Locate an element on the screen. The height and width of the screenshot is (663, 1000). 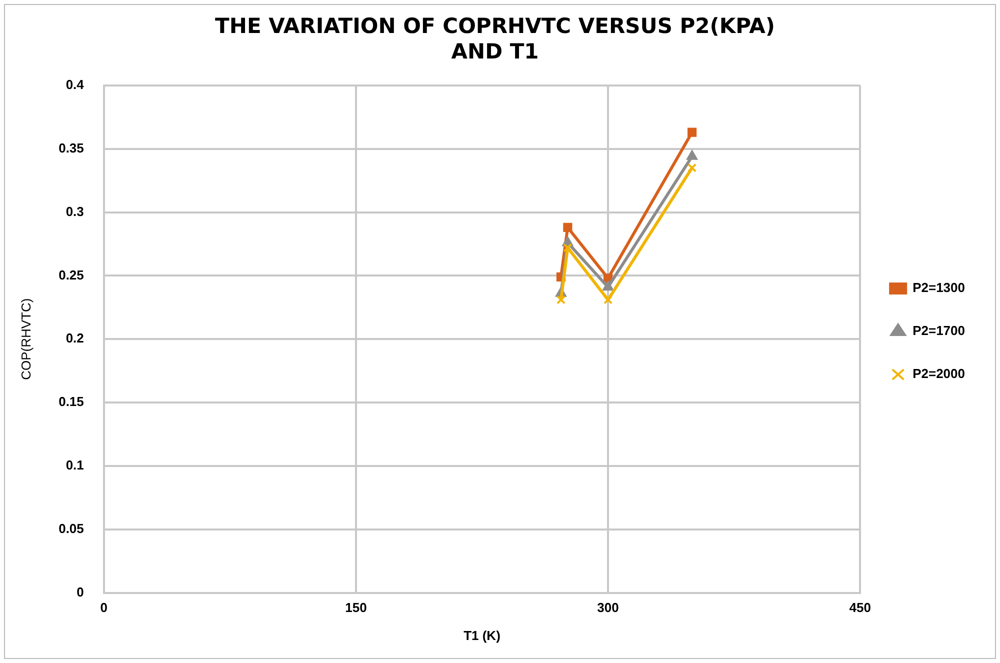
legend-label: P2=2000 is located at coordinates (939, 374).